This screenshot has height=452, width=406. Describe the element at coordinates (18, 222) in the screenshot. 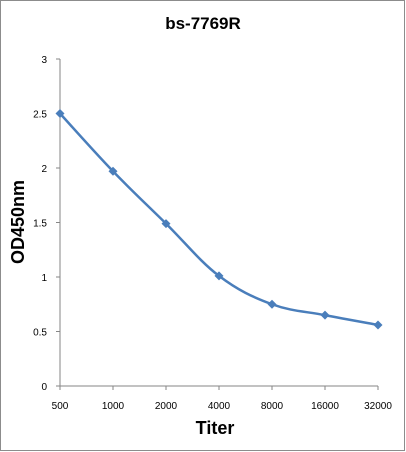

I see `y-axis-label: OD450nm` at that location.